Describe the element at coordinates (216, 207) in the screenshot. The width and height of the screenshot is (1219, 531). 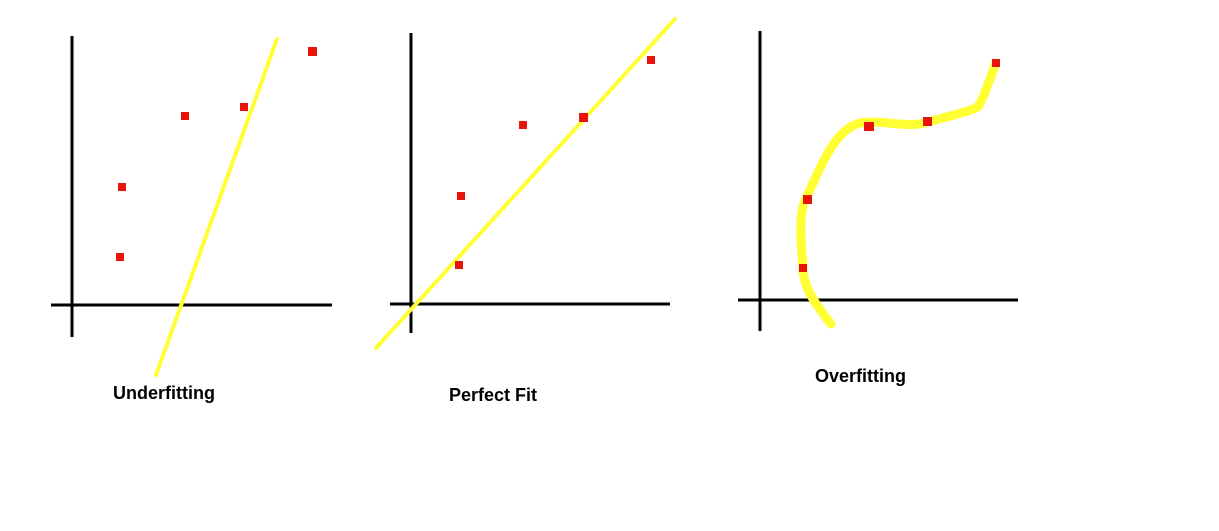
I see `underfitting-fit-line` at that location.